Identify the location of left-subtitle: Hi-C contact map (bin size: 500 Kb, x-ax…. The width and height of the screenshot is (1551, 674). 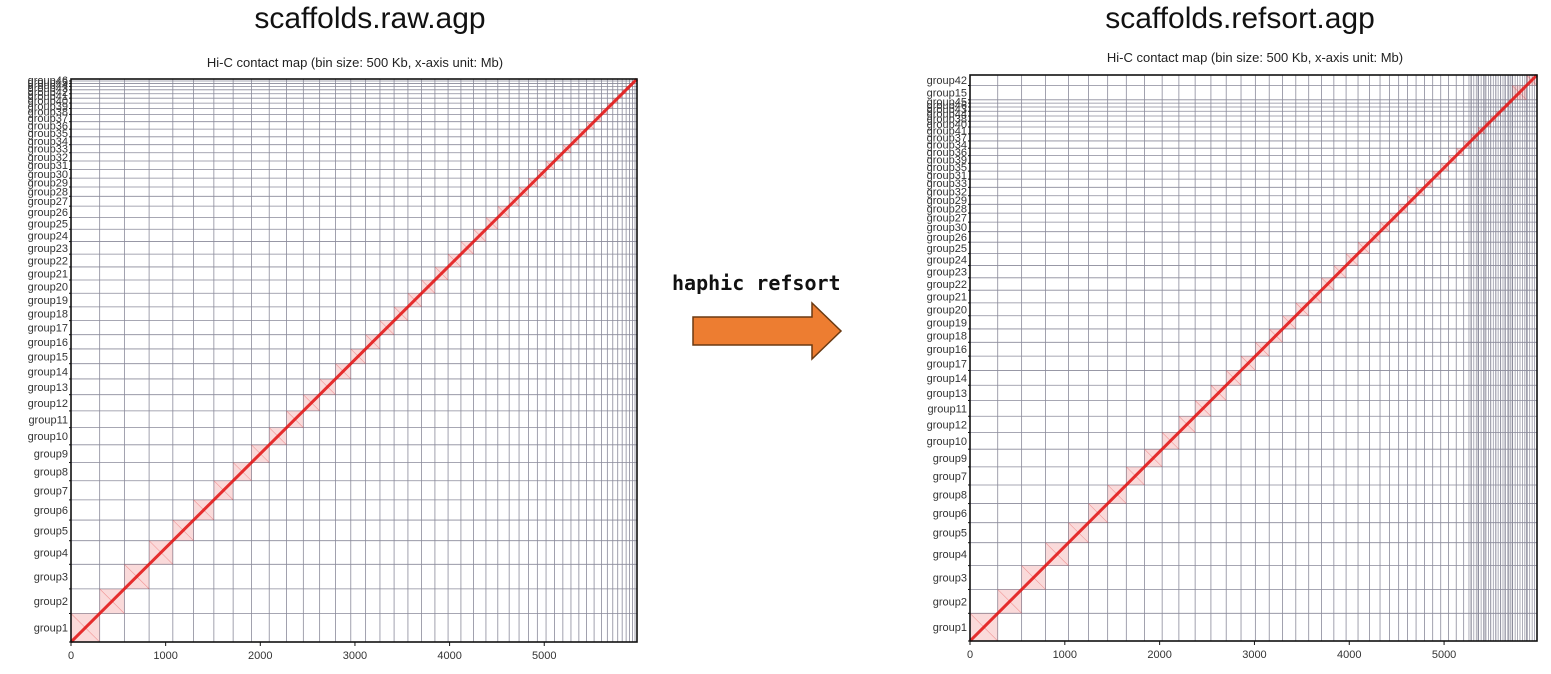
(355, 62).